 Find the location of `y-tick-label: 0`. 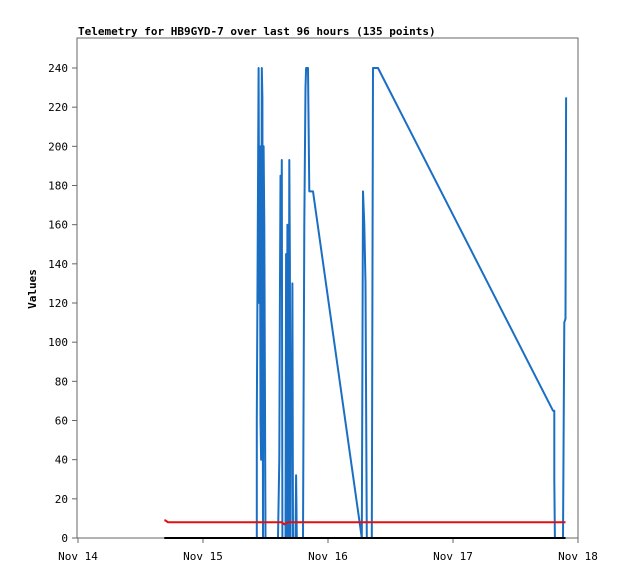

y-tick-label: 0 is located at coordinates (64, 538).